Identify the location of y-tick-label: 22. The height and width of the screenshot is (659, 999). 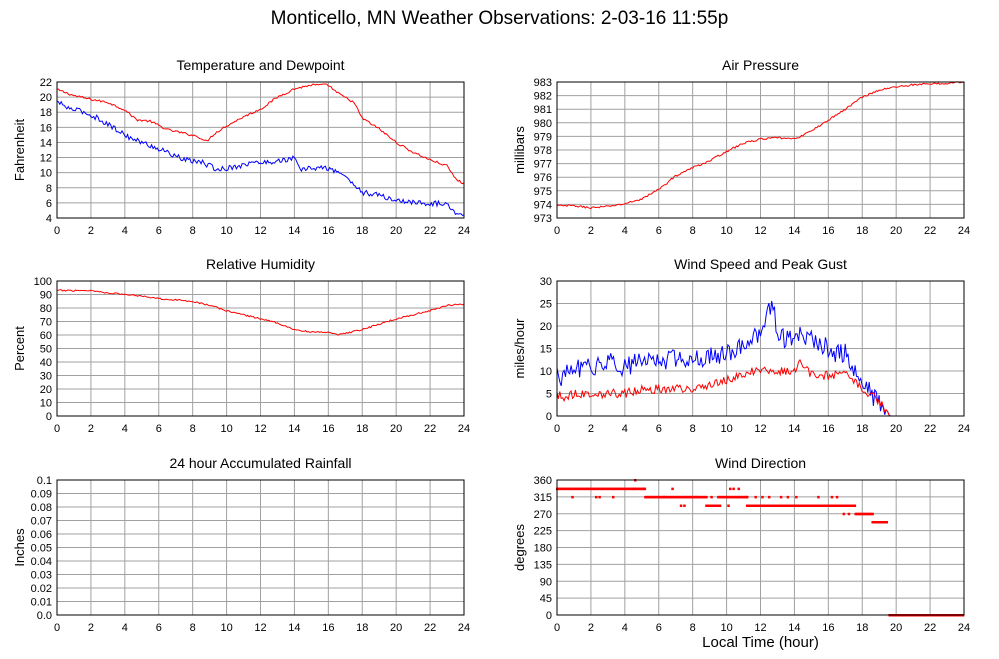
(46, 83).